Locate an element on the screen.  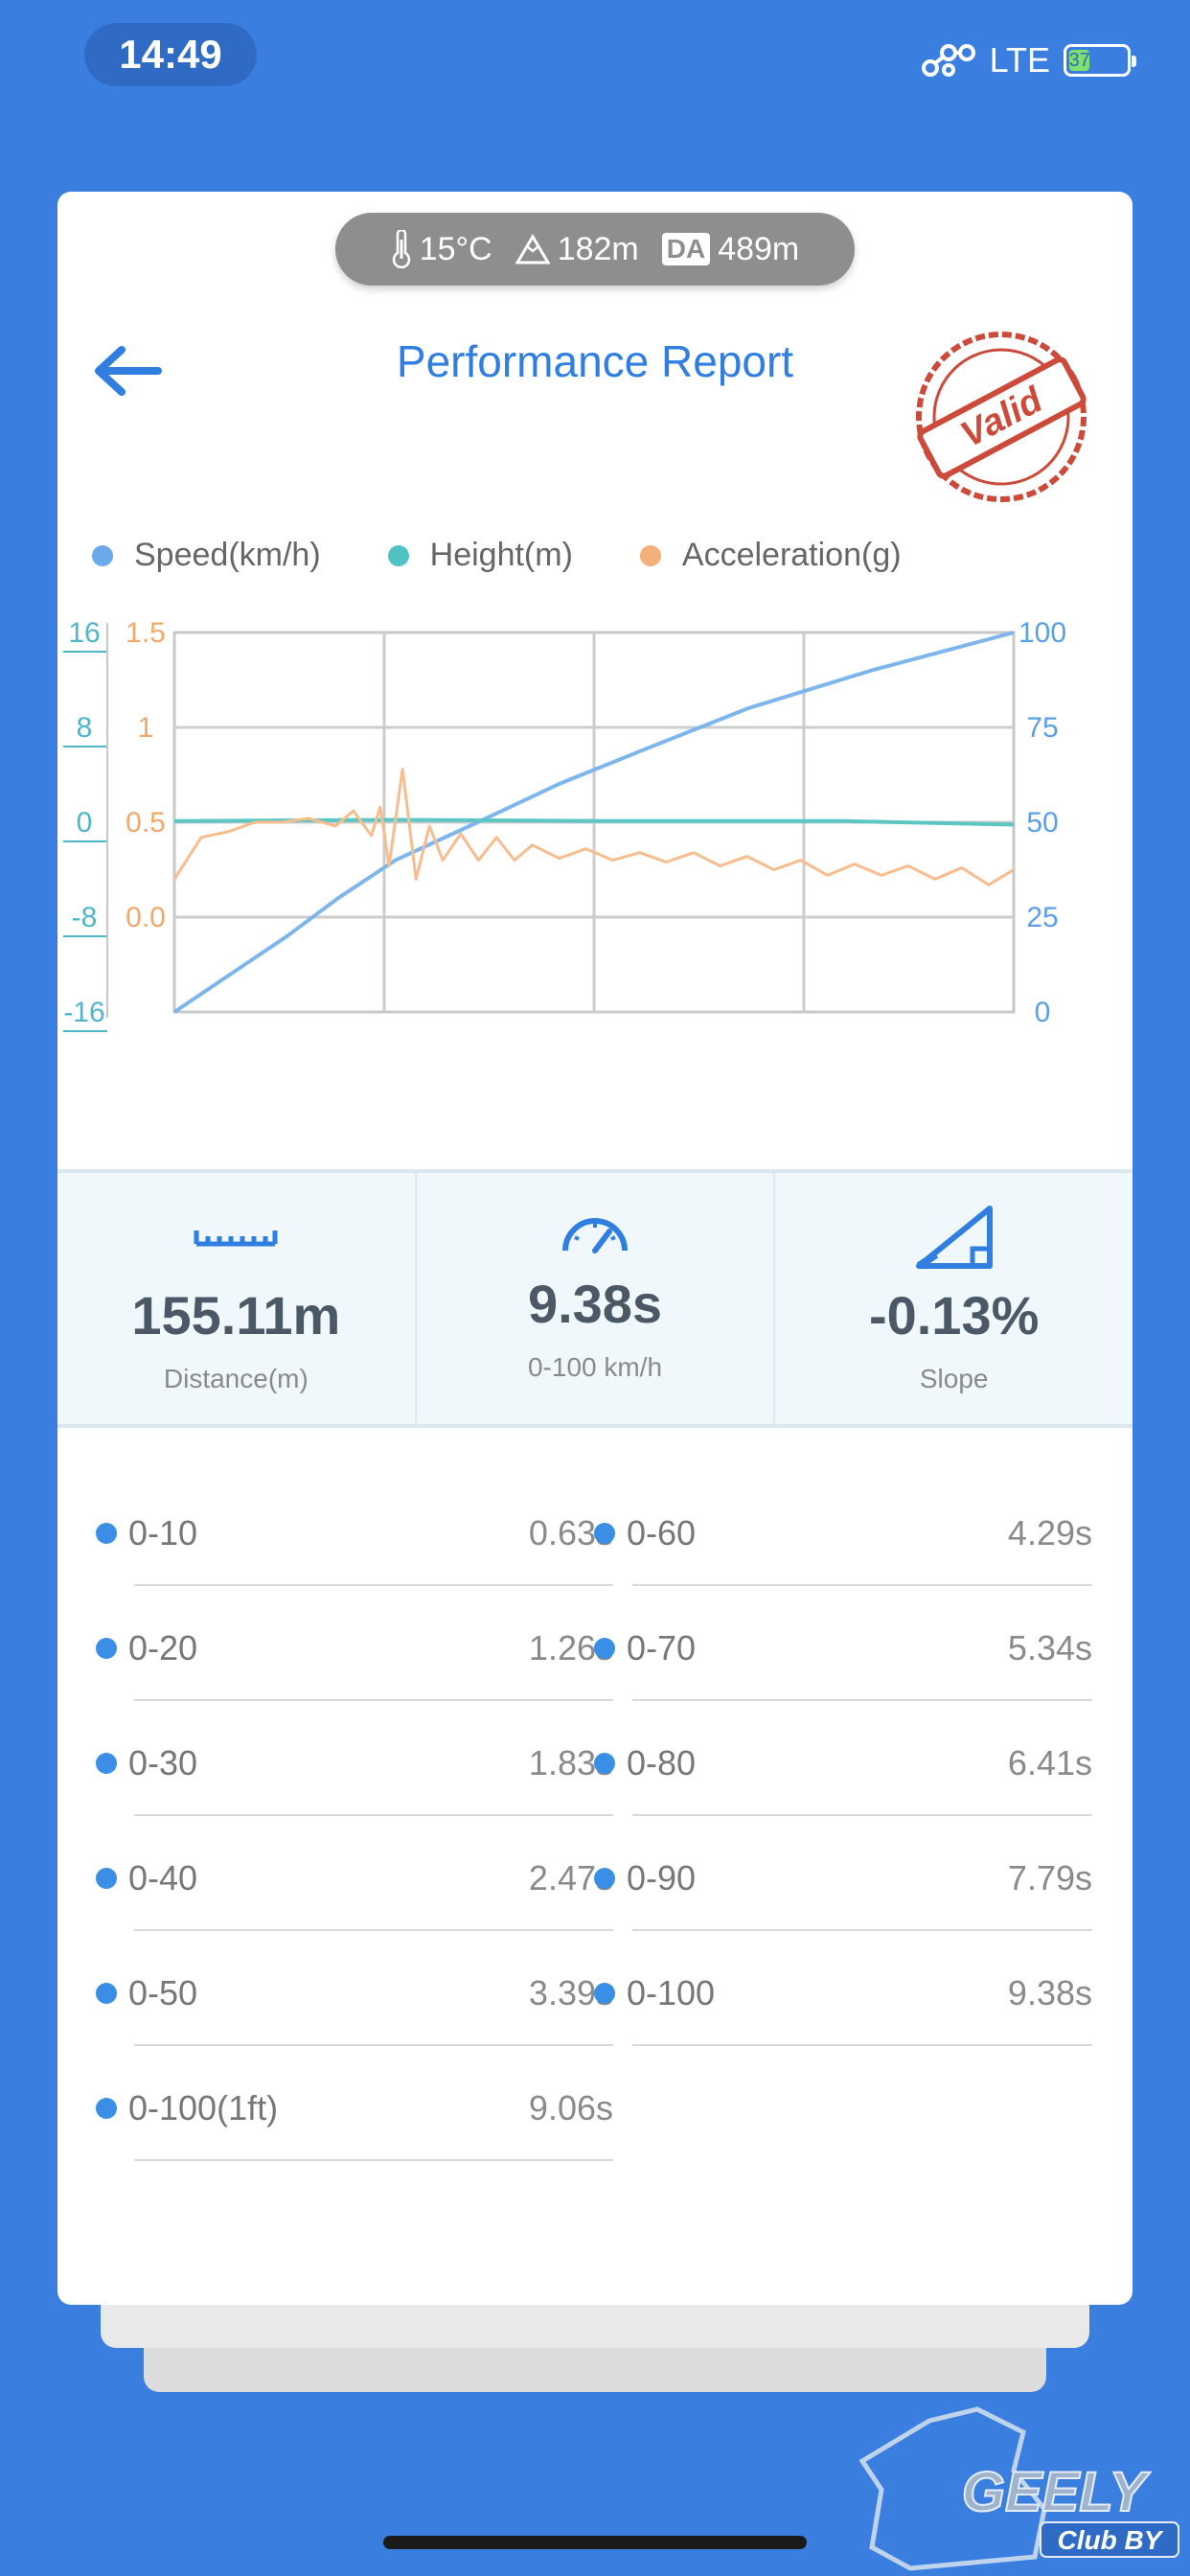
legend-height: Height(m) is located at coordinates (480, 555).